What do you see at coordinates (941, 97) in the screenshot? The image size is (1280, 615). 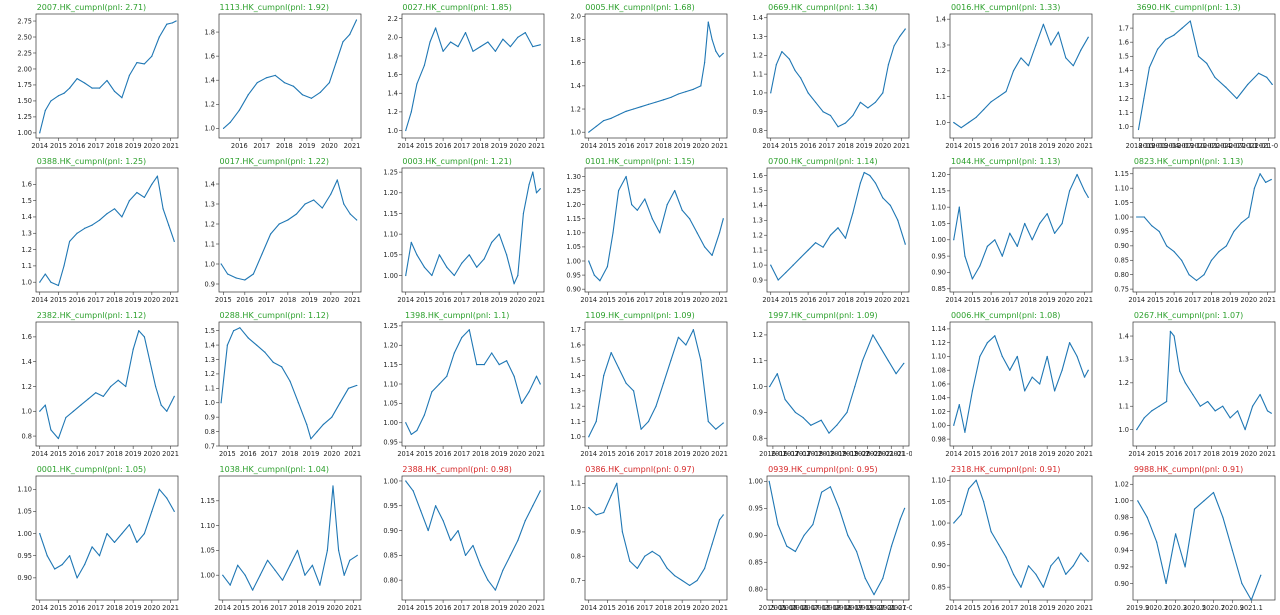 I see `y-tick-label: 1.1` at bounding box center [941, 97].